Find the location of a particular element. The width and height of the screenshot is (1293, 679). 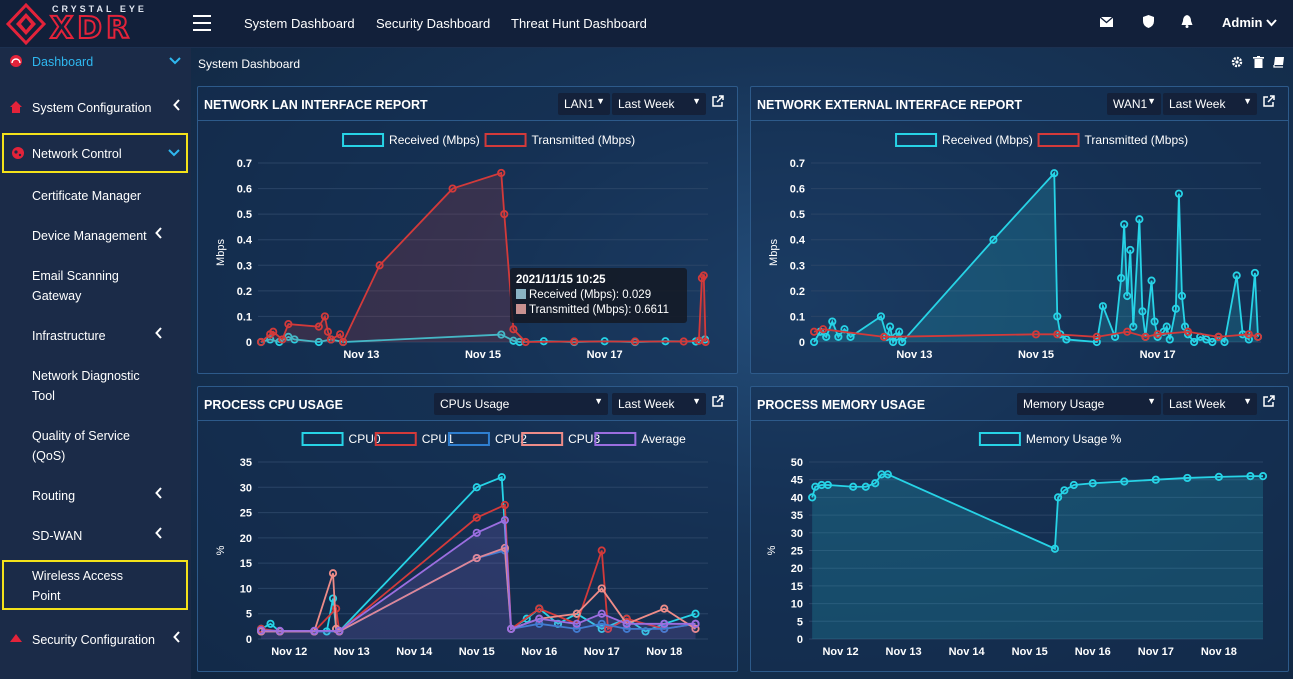

memory-select: Memory Usage ▼ is located at coordinates (1089, 404).